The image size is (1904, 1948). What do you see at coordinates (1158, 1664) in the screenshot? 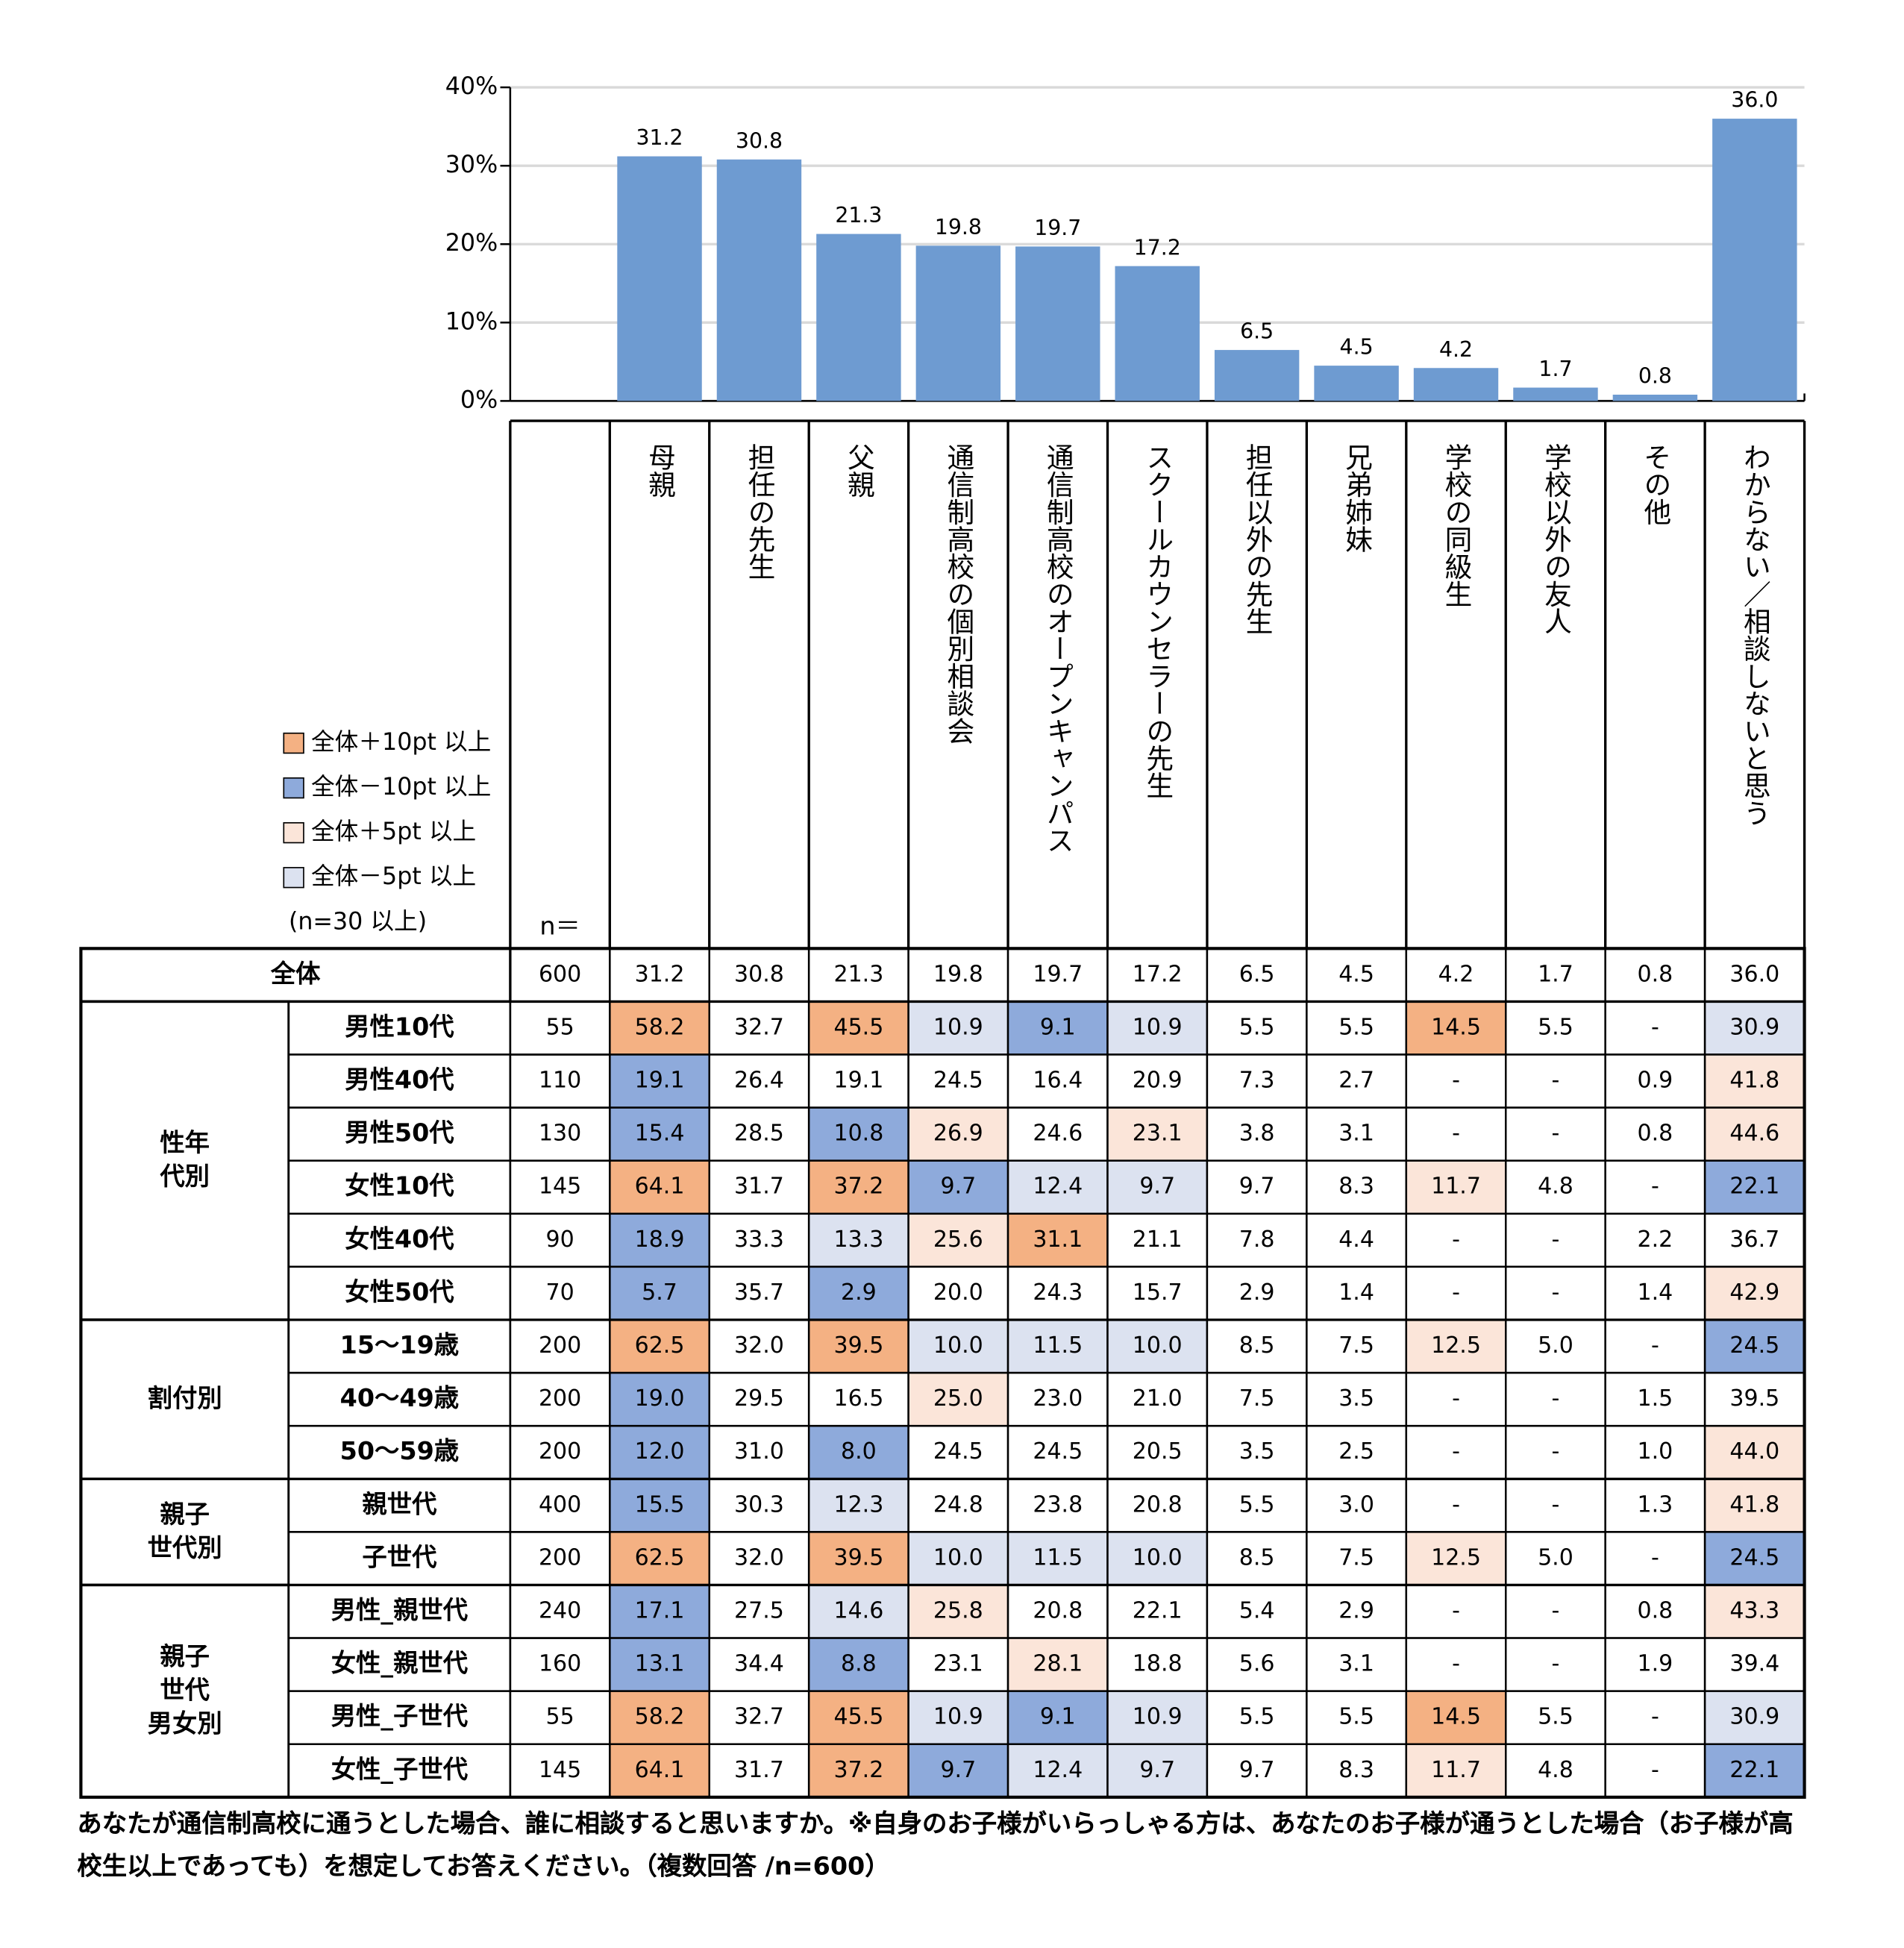
I see `table-value: 18.8` at bounding box center [1158, 1664].